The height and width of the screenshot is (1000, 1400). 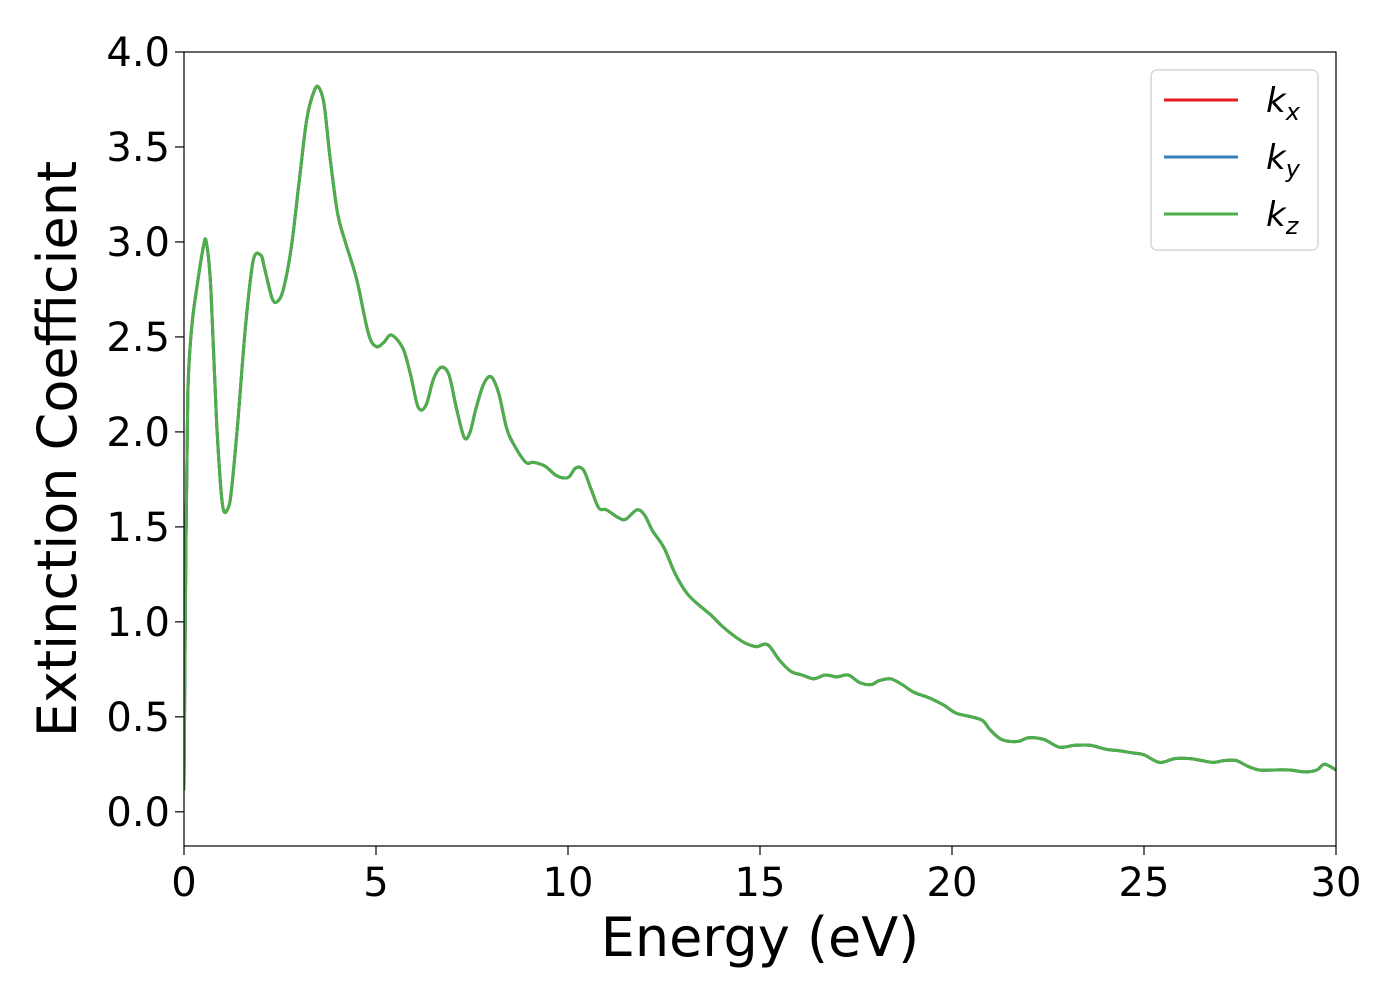 I want to click on x-axis-label: Energy (eV), so click(x=760, y=937).